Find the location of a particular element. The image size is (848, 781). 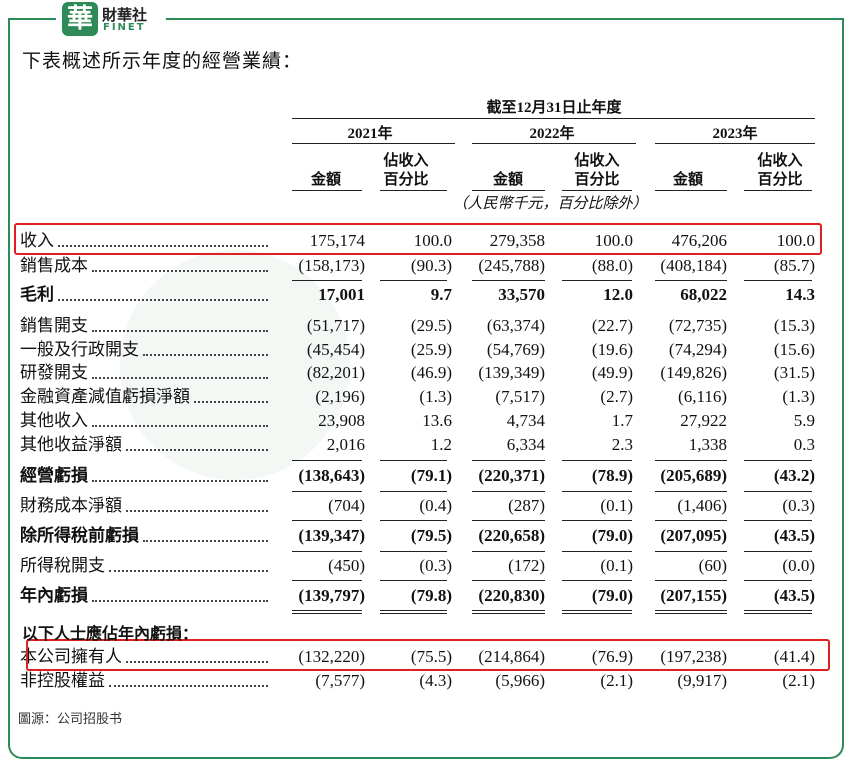

row-label-text: 收入 is located at coordinates (37, 240).